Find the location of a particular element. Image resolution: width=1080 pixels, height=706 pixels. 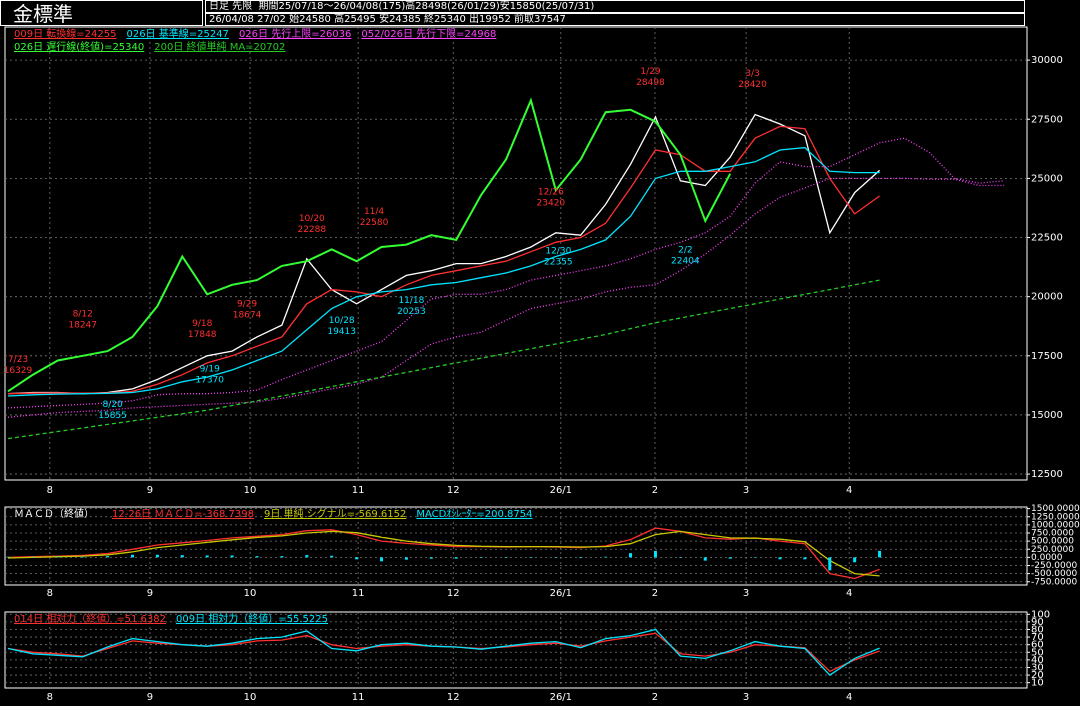

annotation-date: 1/29 is located at coordinates (650, 72).